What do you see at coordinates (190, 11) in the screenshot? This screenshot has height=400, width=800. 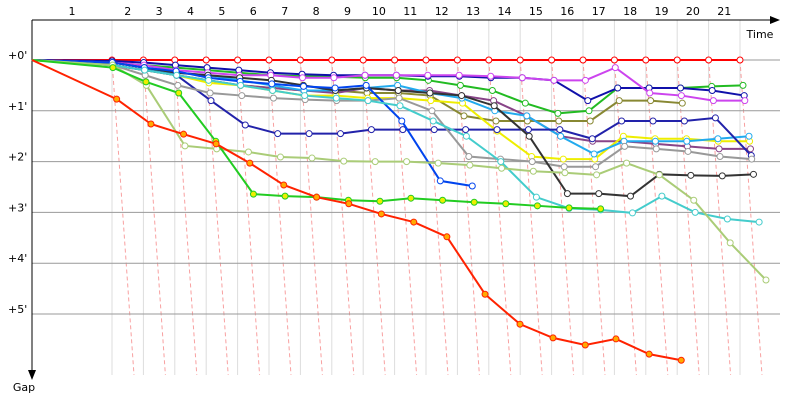 I see `x-tick-label: 4` at bounding box center [190, 11].